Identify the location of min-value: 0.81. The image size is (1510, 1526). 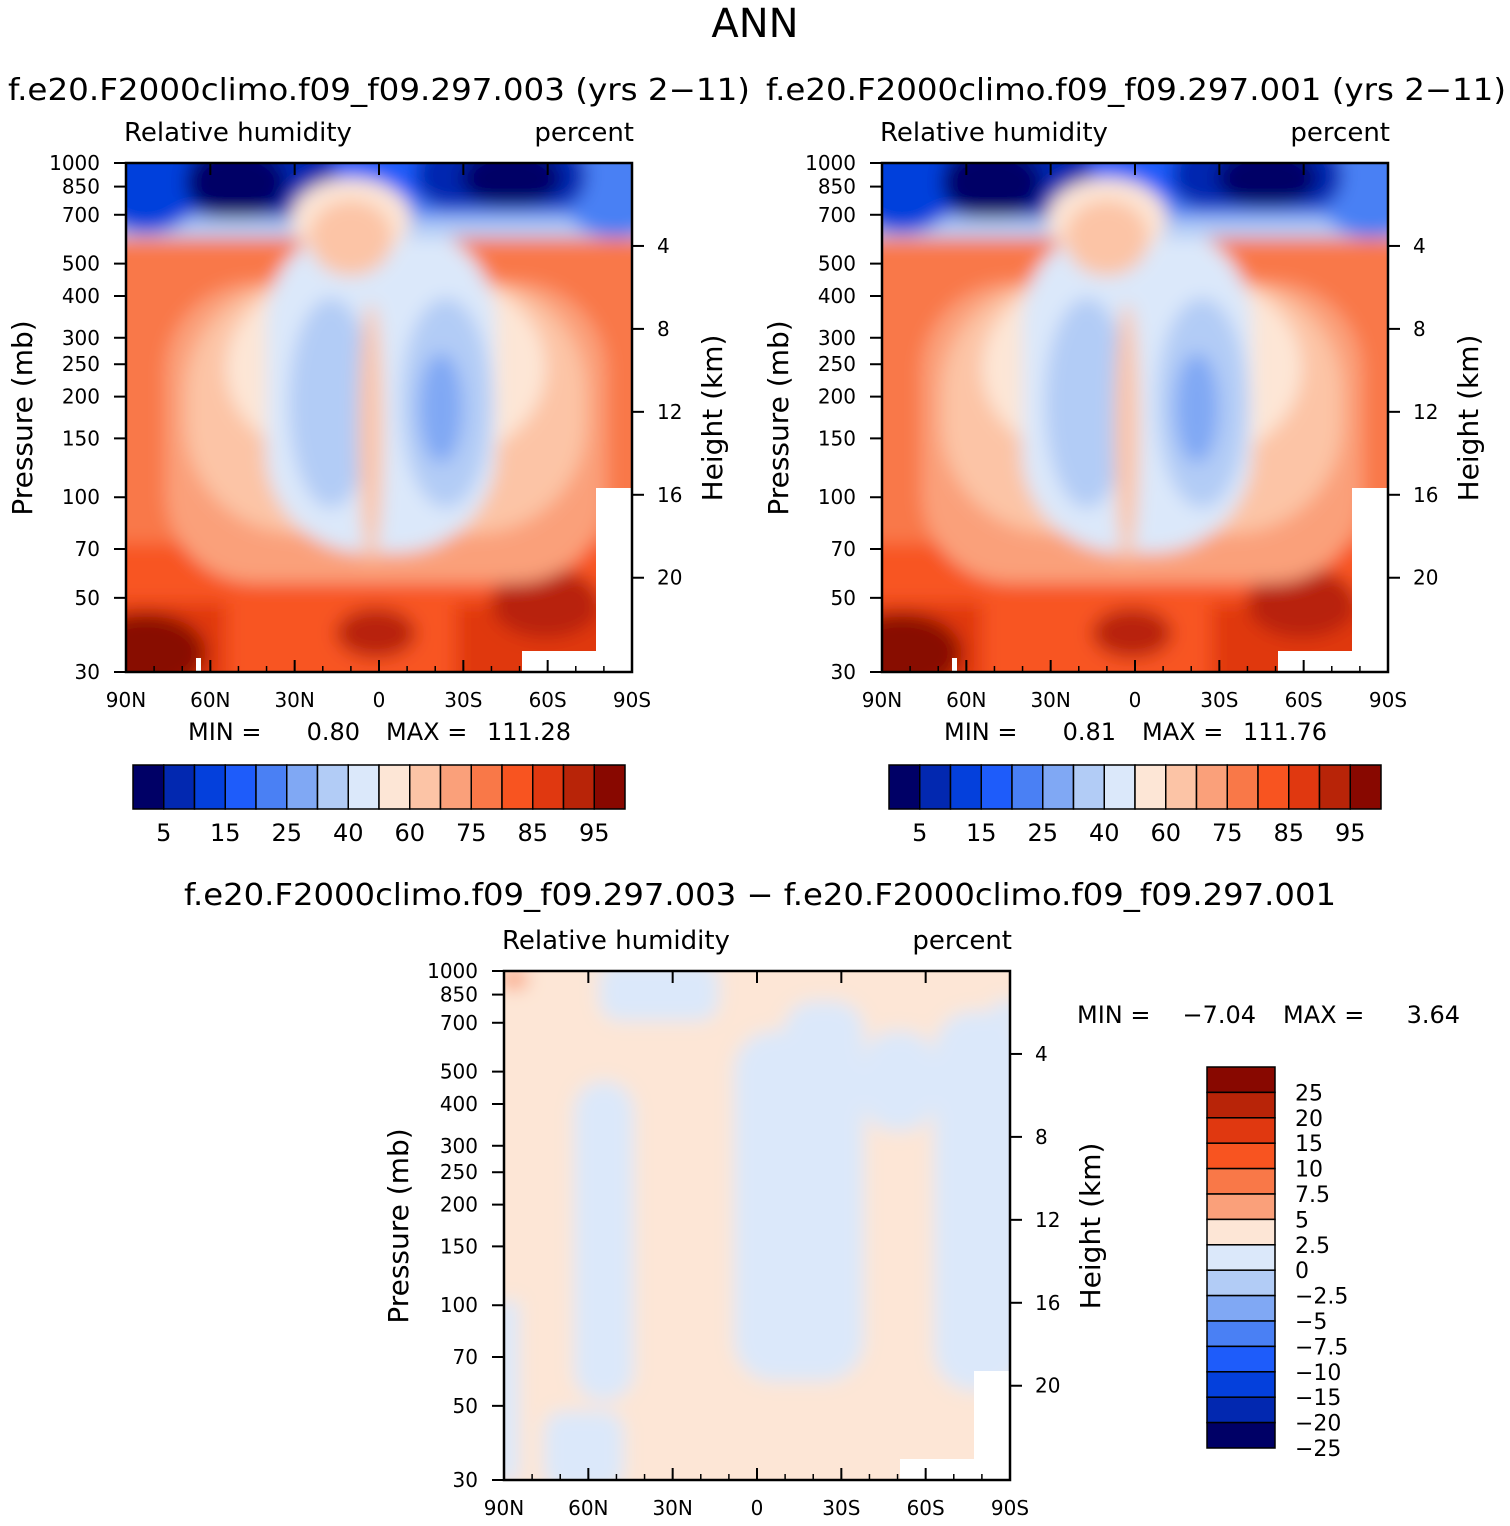
(1089, 732).